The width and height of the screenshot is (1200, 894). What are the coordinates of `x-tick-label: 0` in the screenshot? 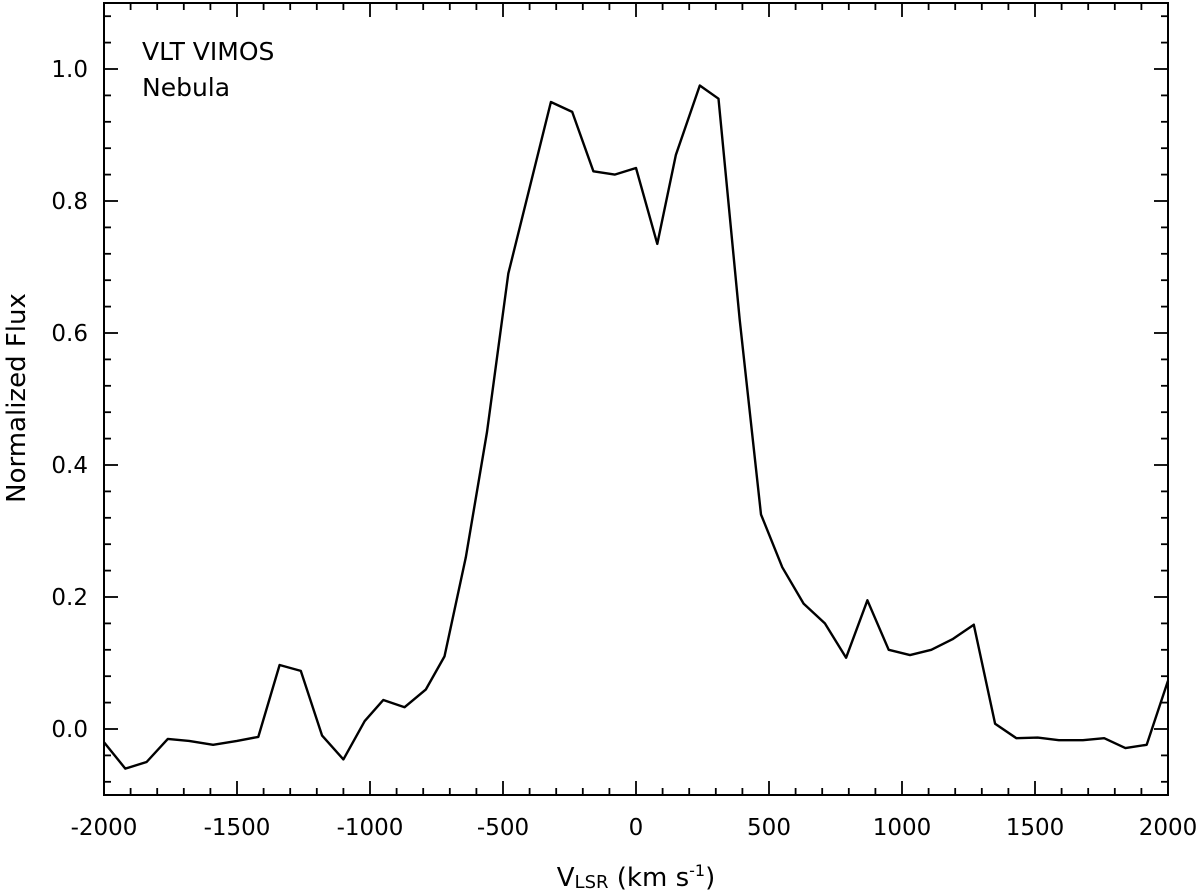 It's located at (636, 828).